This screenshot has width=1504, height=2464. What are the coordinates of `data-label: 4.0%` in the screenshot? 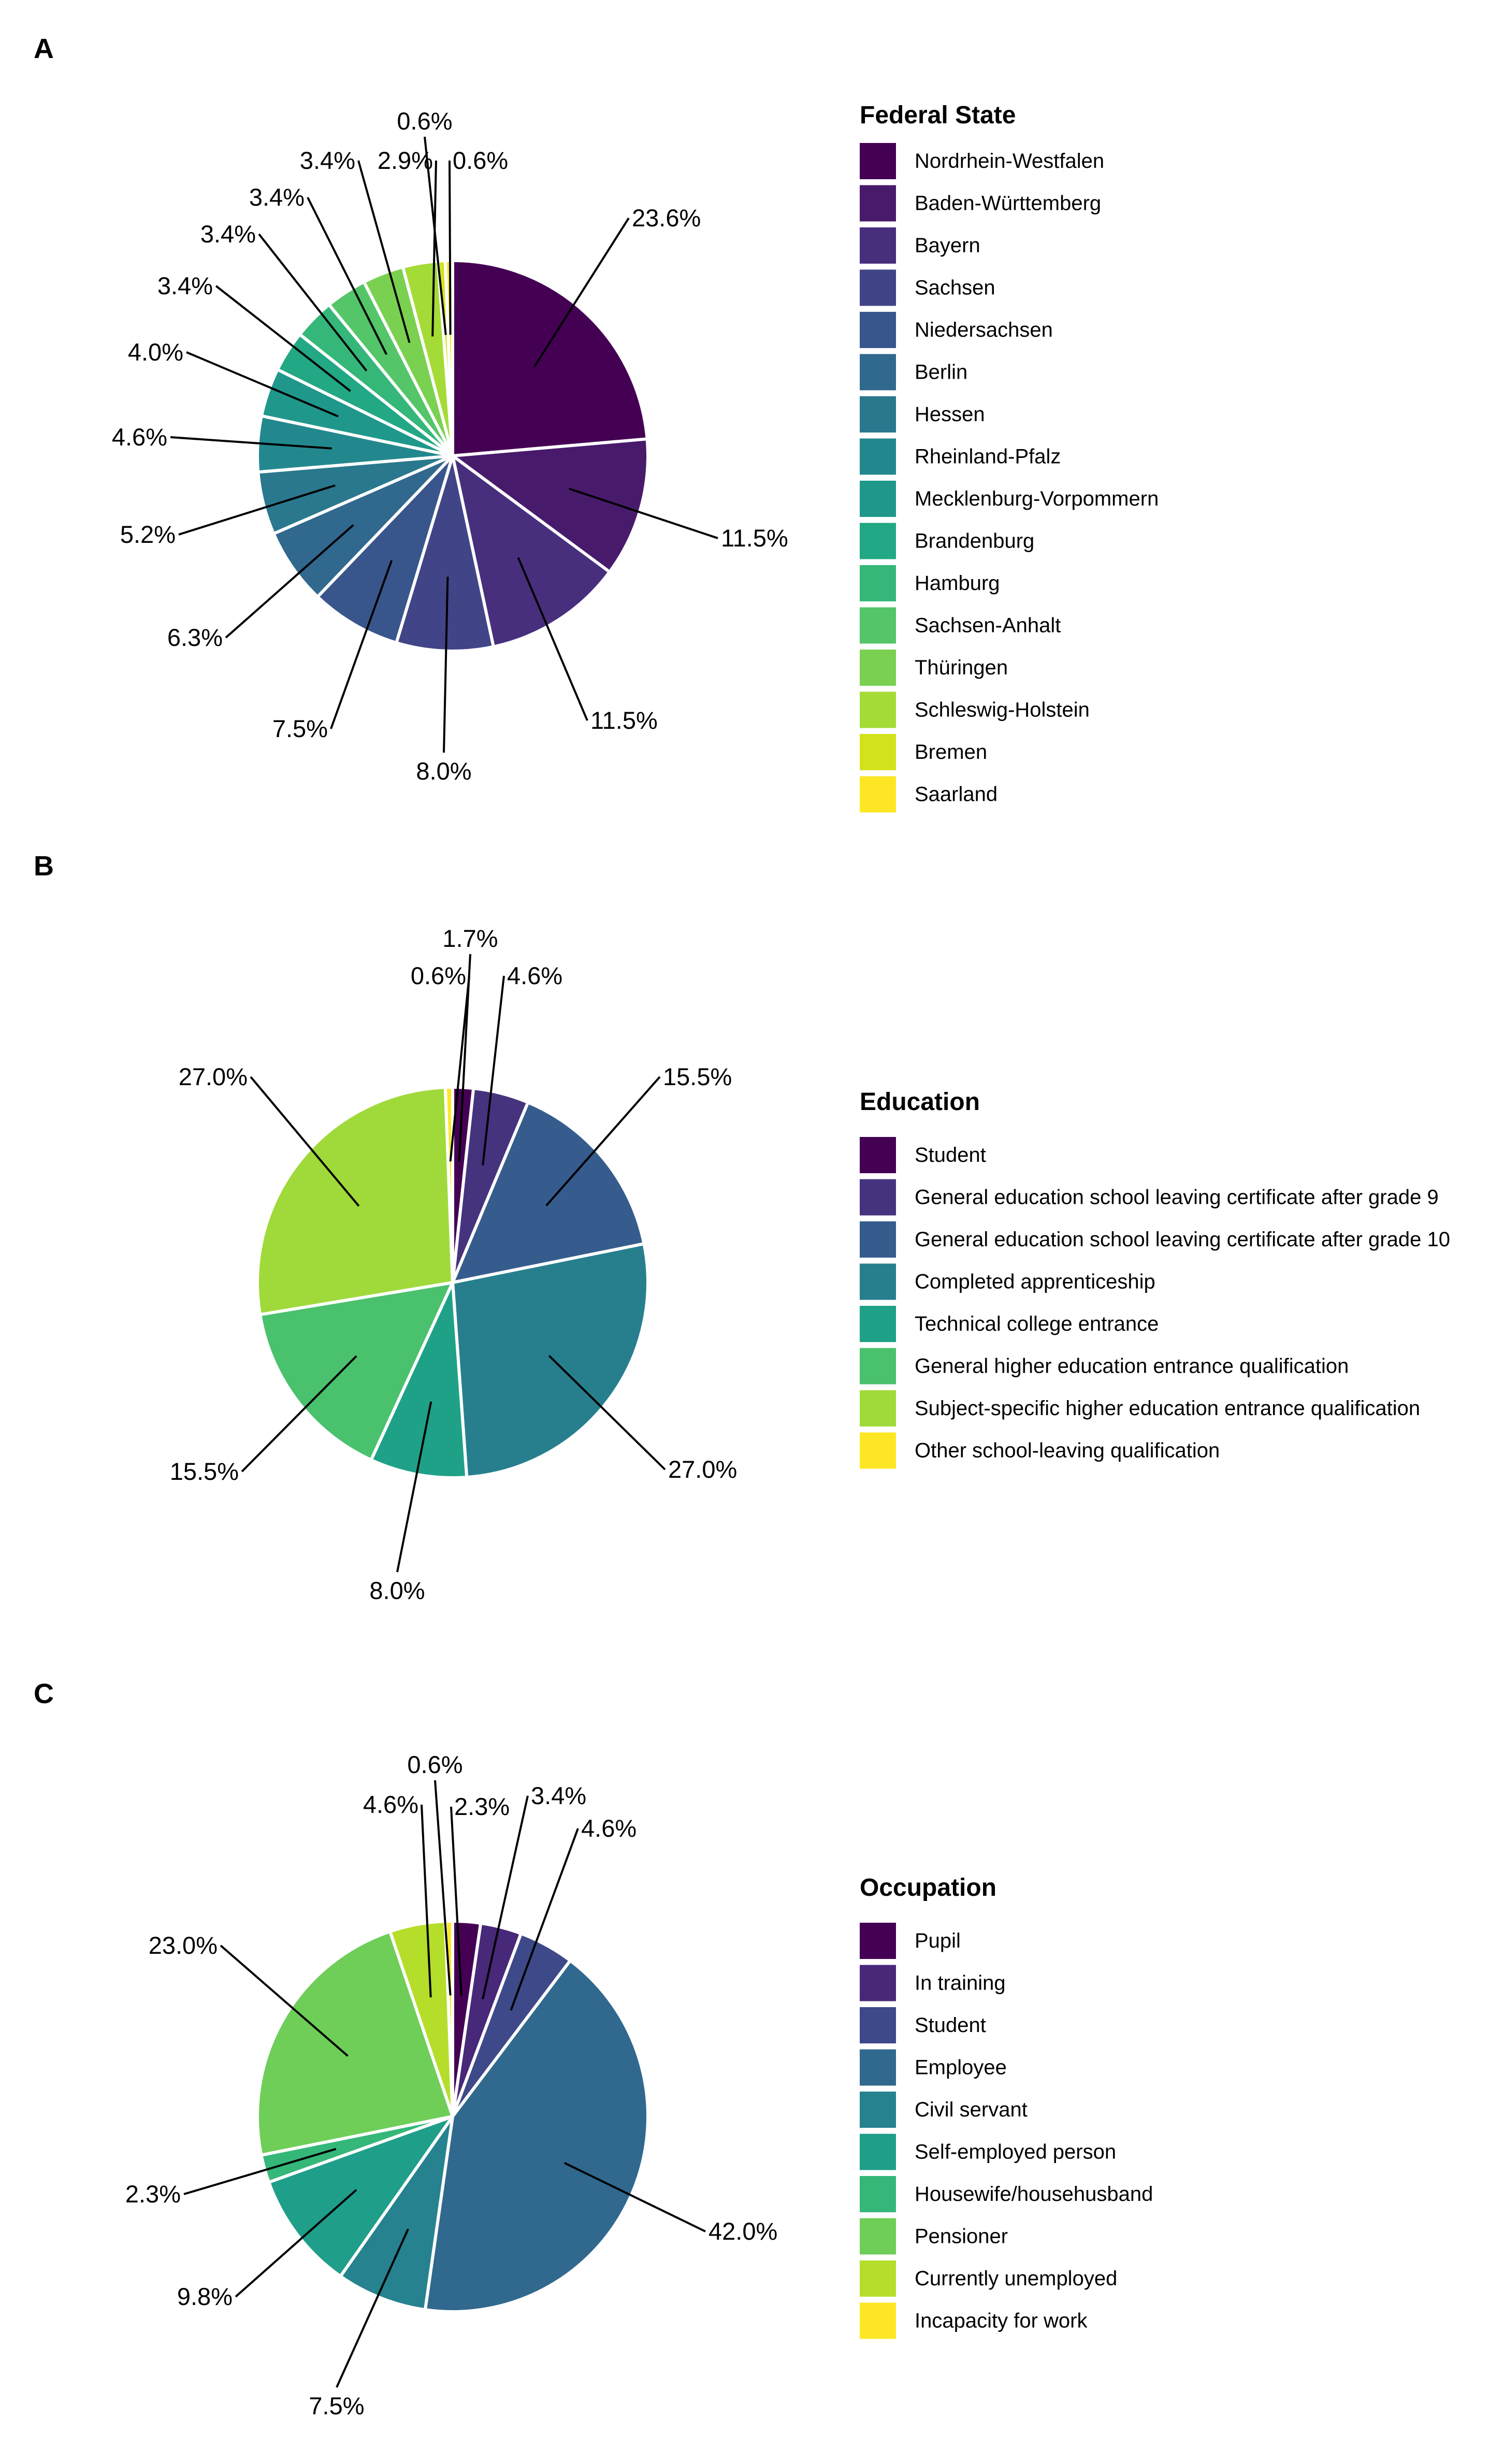 It's located at (156, 352).